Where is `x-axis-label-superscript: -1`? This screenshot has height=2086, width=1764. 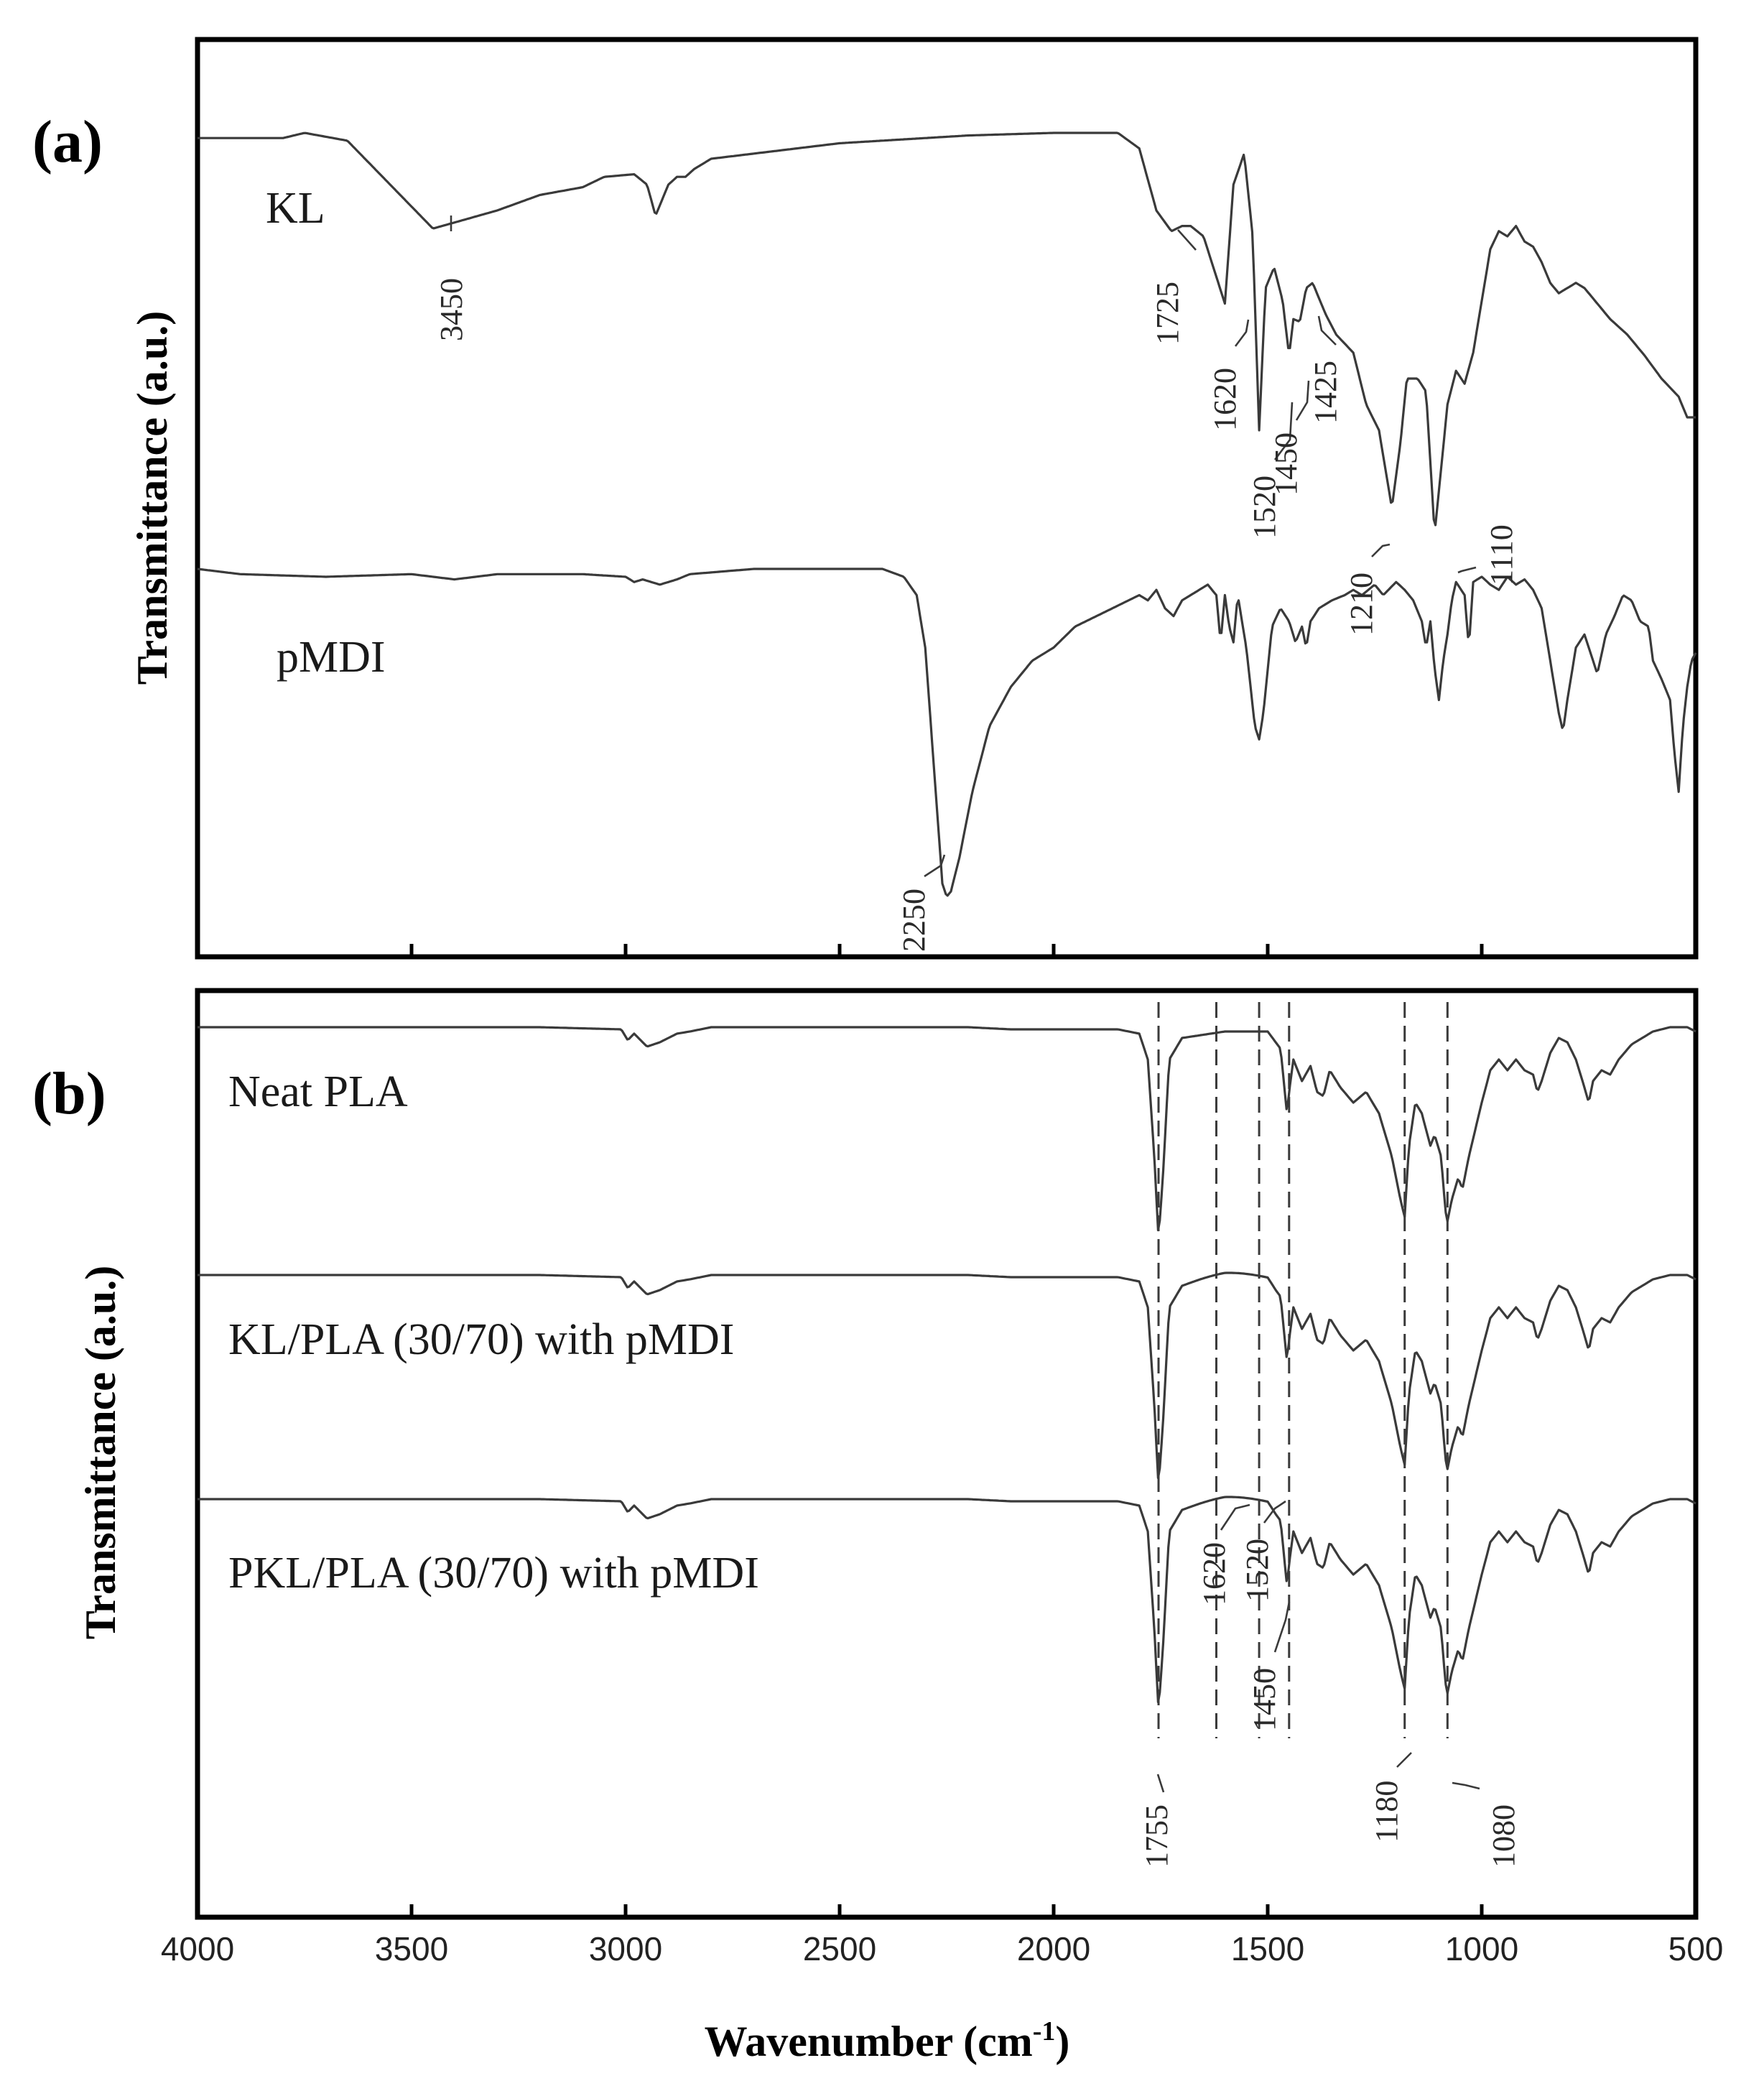
x-axis-label-superscript: -1 is located at coordinates (1044, 2031).